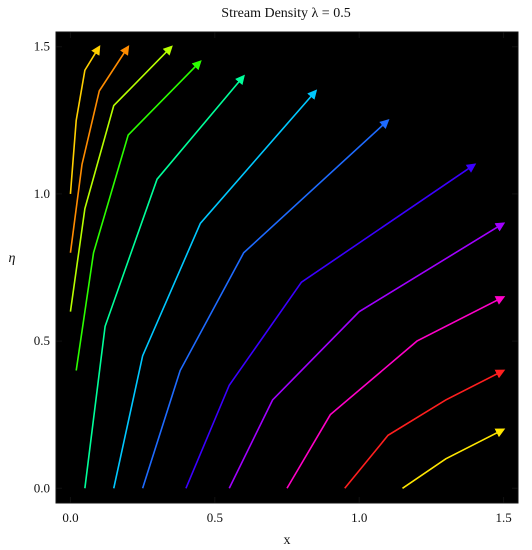  I want to click on x-axis-label: x, so click(287, 540).